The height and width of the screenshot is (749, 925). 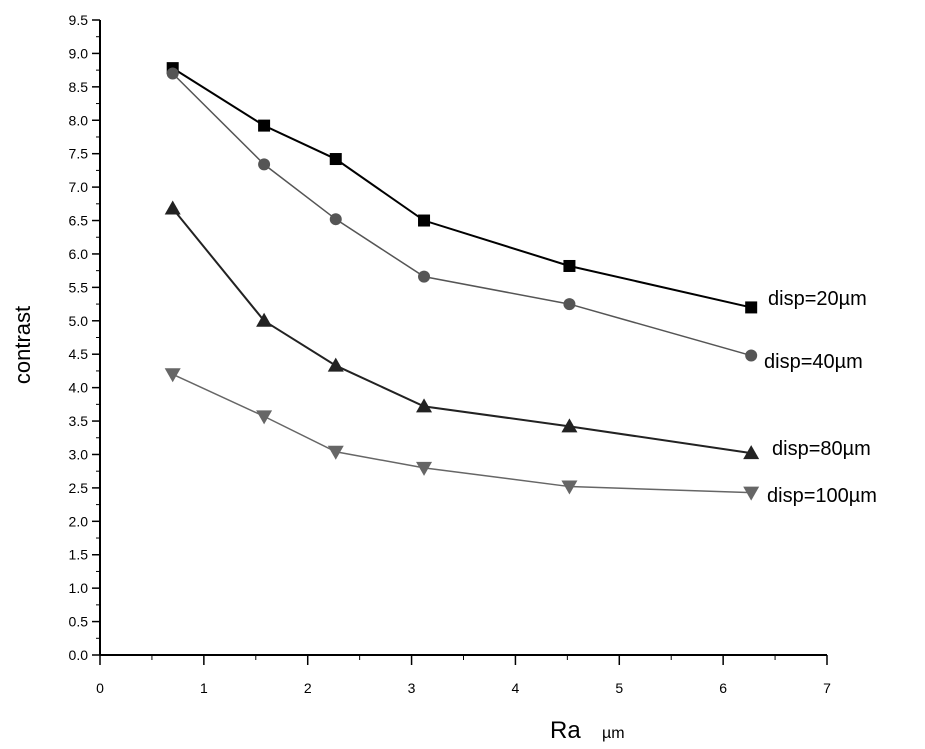 I want to click on y-tick-label: 7.0, so click(x=79, y=187).